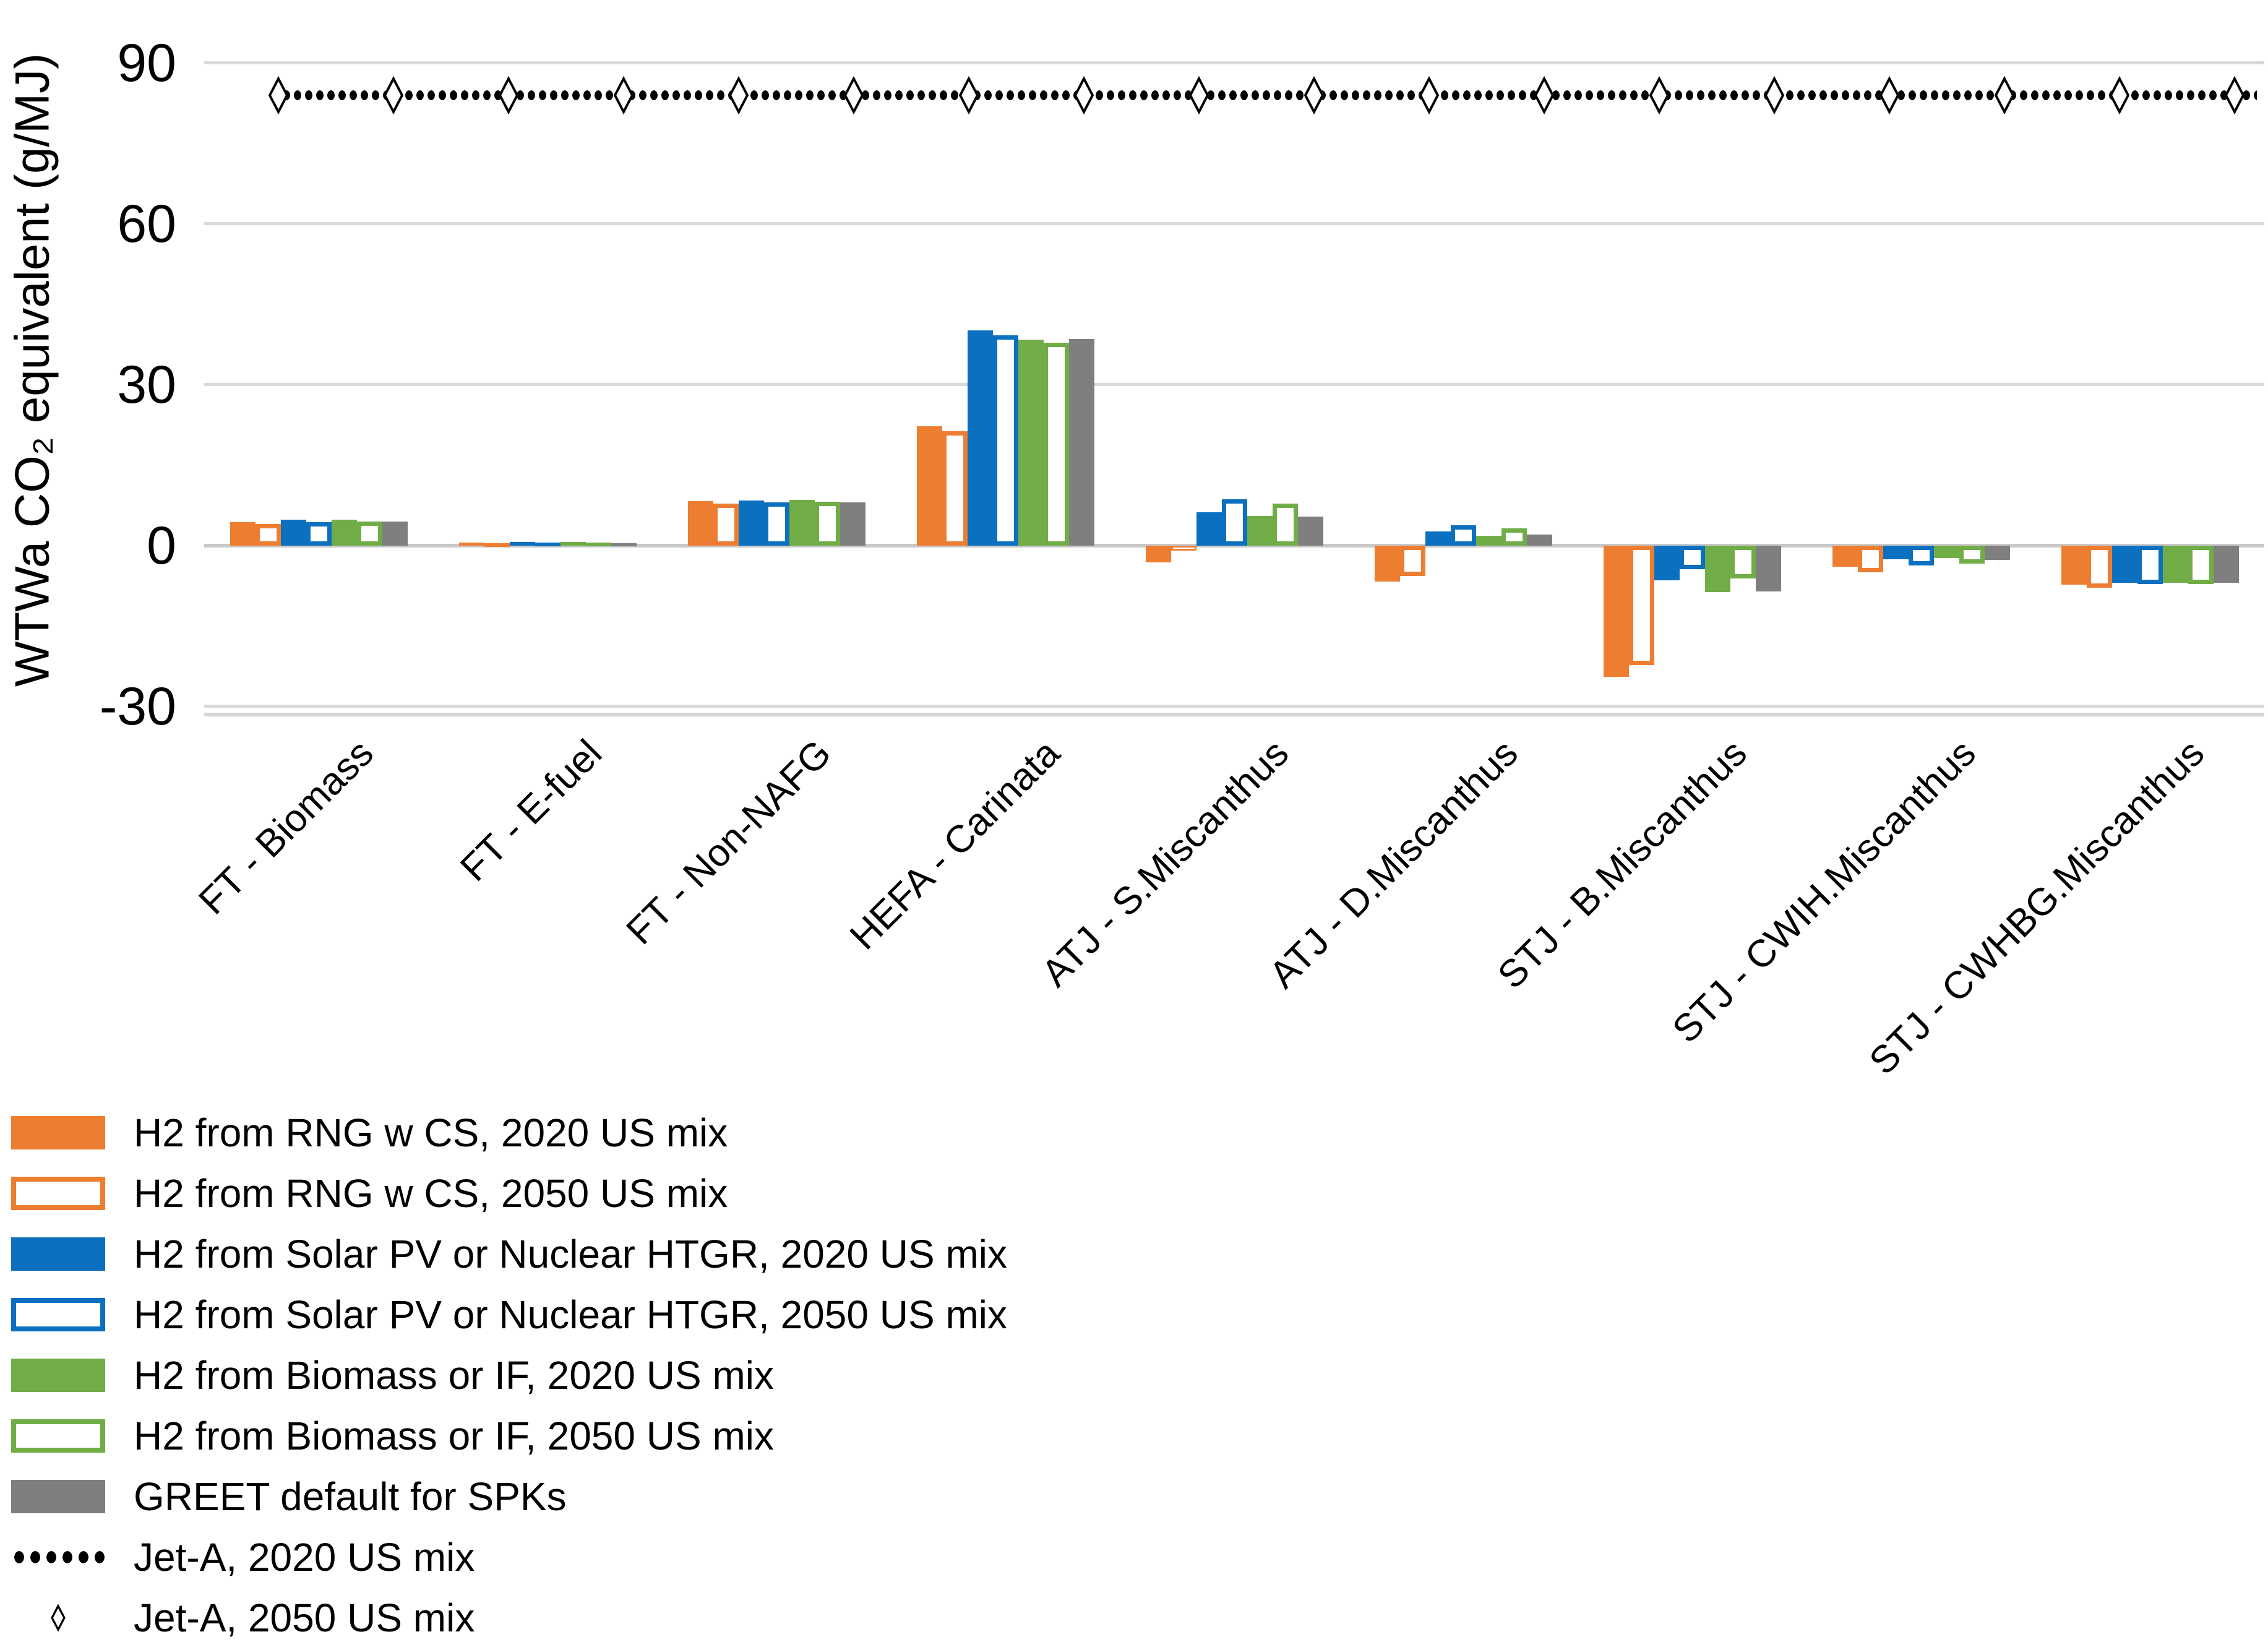 The height and width of the screenshot is (1650, 2268). What do you see at coordinates (161, 545) in the screenshot?
I see `y-tick-label: 0` at bounding box center [161, 545].